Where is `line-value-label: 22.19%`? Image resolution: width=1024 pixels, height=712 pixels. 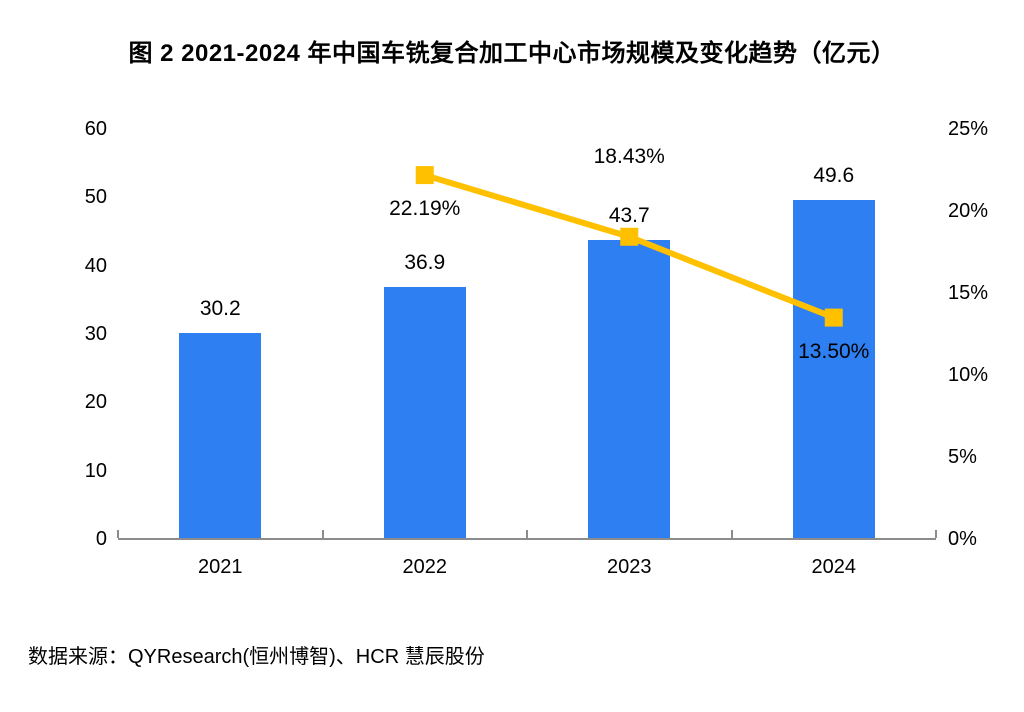 line-value-label: 22.19% is located at coordinates (425, 209).